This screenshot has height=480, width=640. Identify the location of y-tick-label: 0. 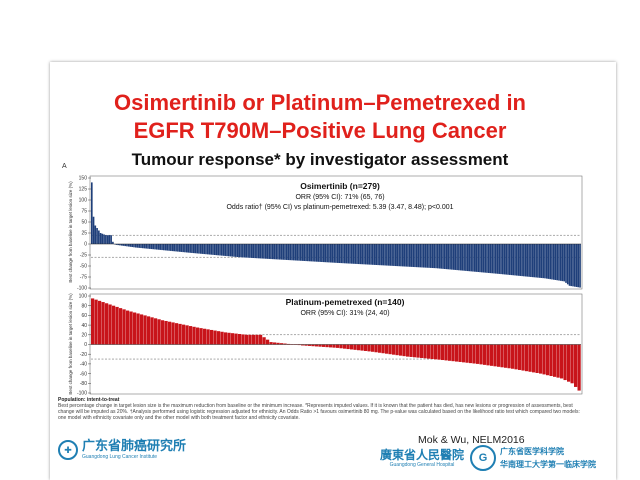
(85, 345).